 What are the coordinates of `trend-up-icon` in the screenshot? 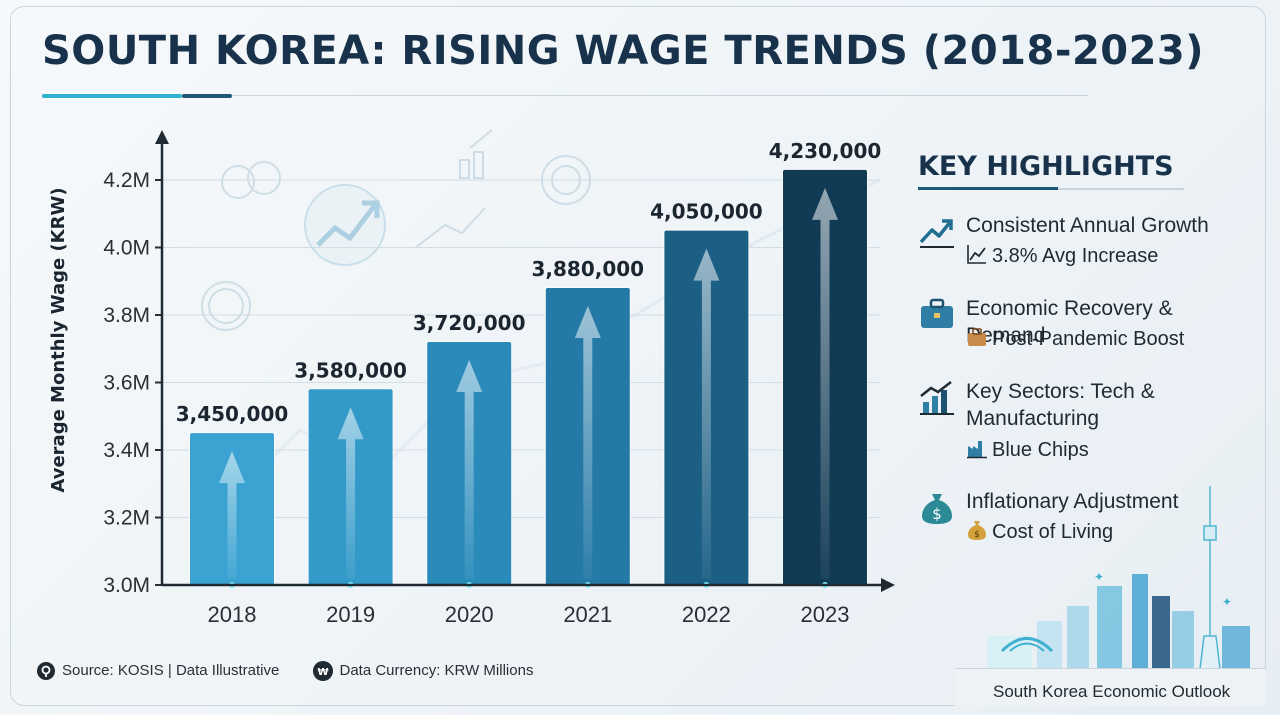 It's located at (936, 233).